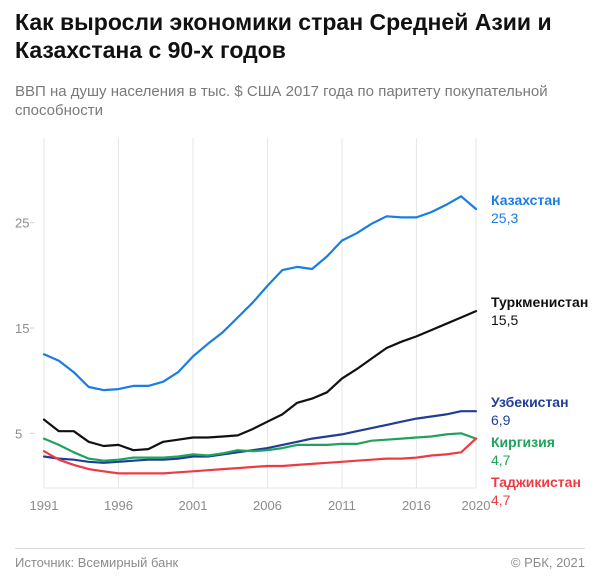  Describe the element at coordinates (526, 200) in the screenshot. I see `series-name-label: Казахстан` at that location.